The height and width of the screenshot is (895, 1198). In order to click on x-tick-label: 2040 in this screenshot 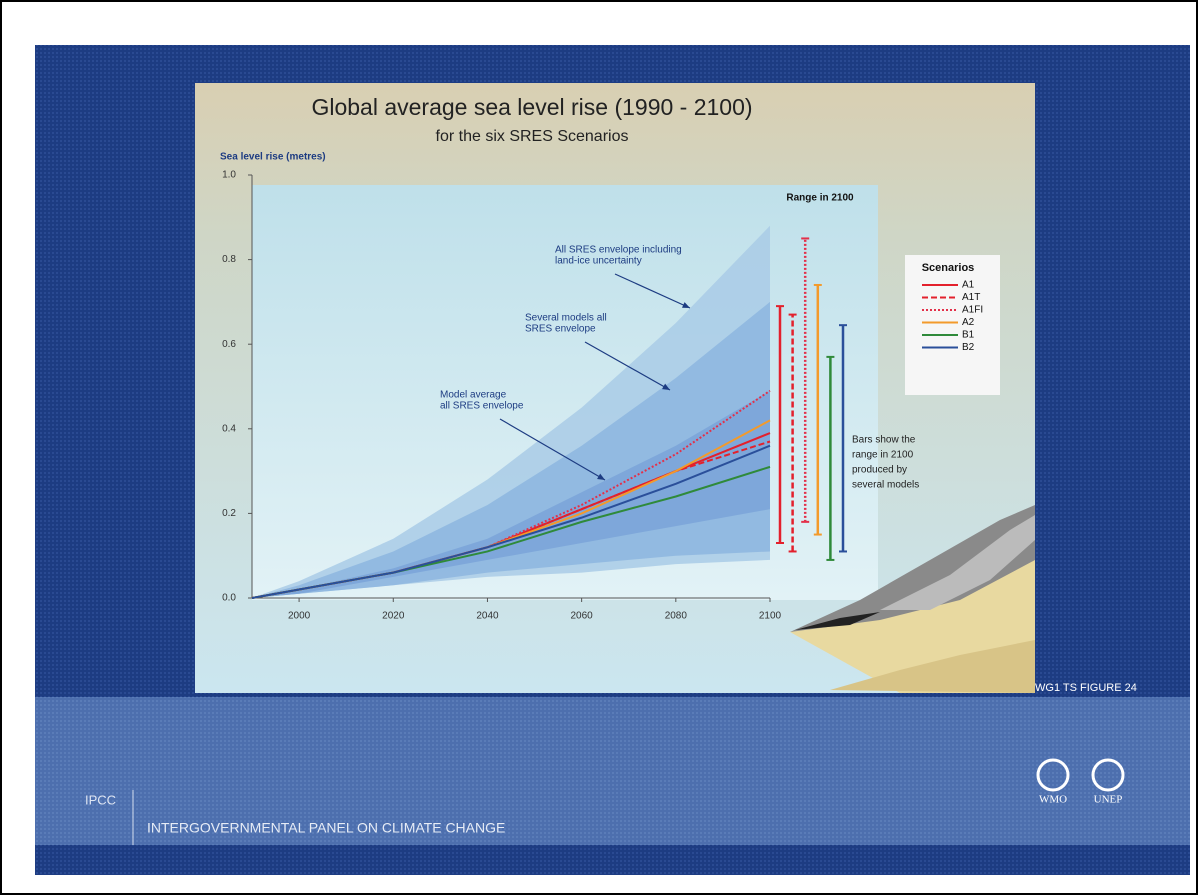, I will do `click(487, 616)`.